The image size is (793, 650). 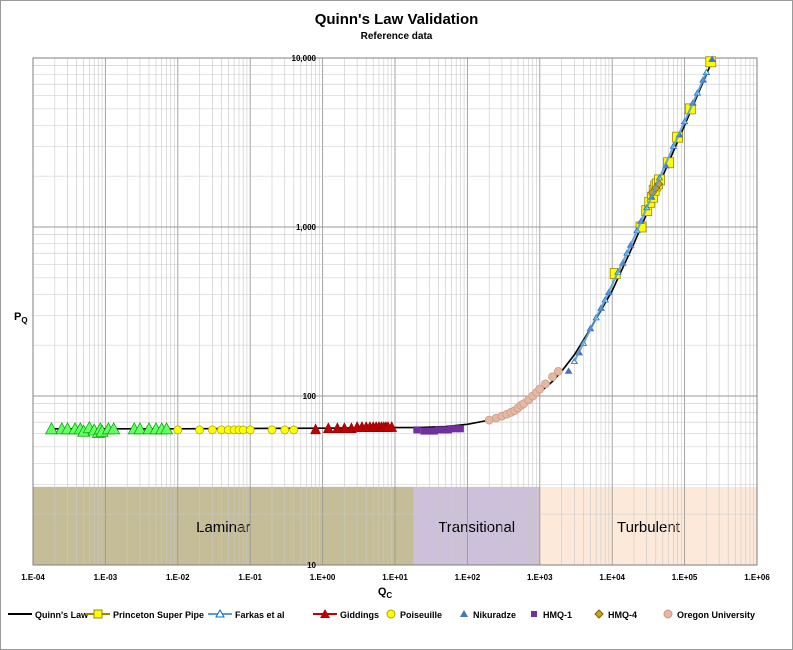 What do you see at coordinates (476, 527) in the screenshot?
I see `region-label: Transitional` at bounding box center [476, 527].